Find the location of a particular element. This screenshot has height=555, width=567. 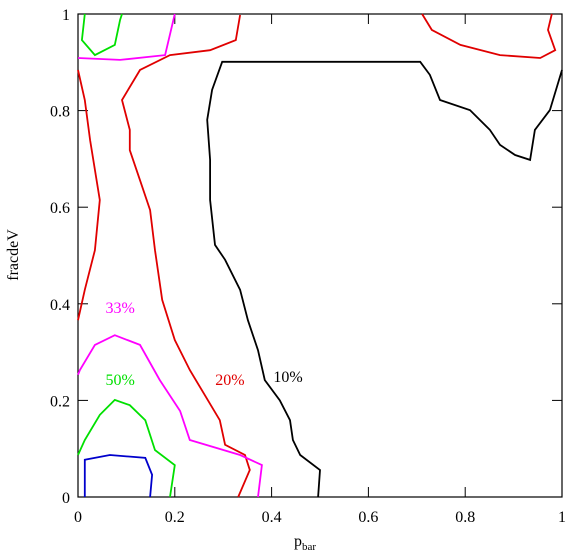

x-axis-label-main: p is located at coordinates (298, 541).